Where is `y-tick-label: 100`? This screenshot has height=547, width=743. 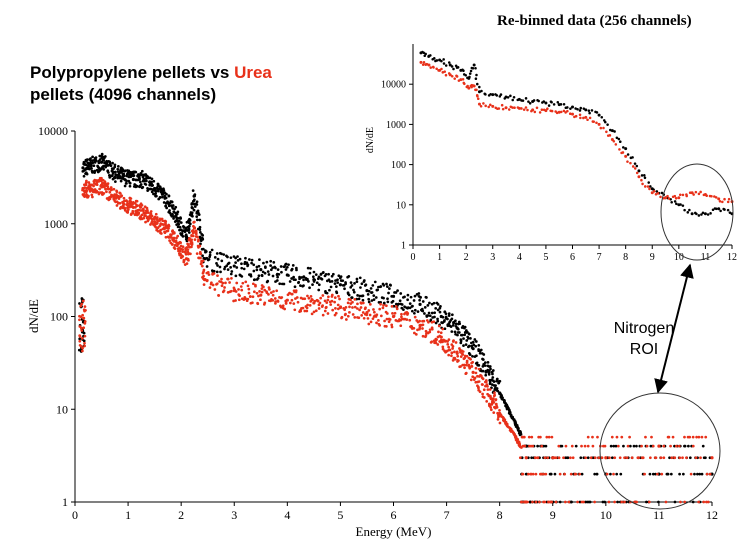 y-tick-label: 100 is located at coordinates (398, 165).